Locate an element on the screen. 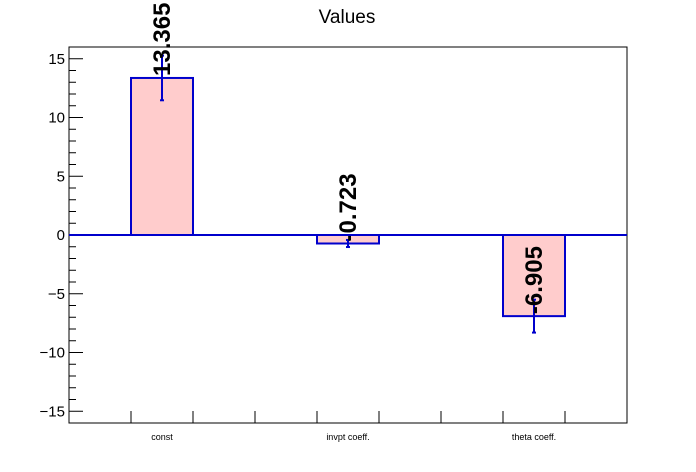  bar-value-label: -0.723 is located at coordinates (348, 207).